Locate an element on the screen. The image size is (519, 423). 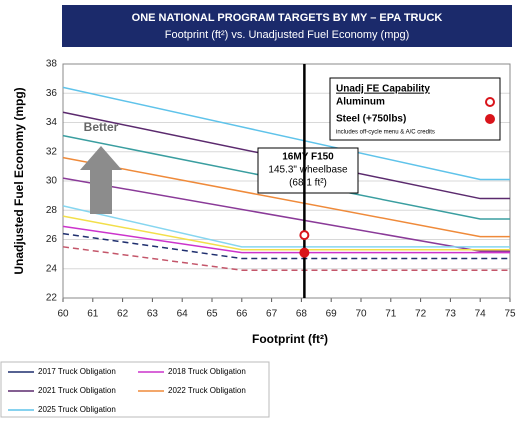
y-axis-label: Unadjusted Fuel Economy (mpg) is located at coordinates (19, 180).